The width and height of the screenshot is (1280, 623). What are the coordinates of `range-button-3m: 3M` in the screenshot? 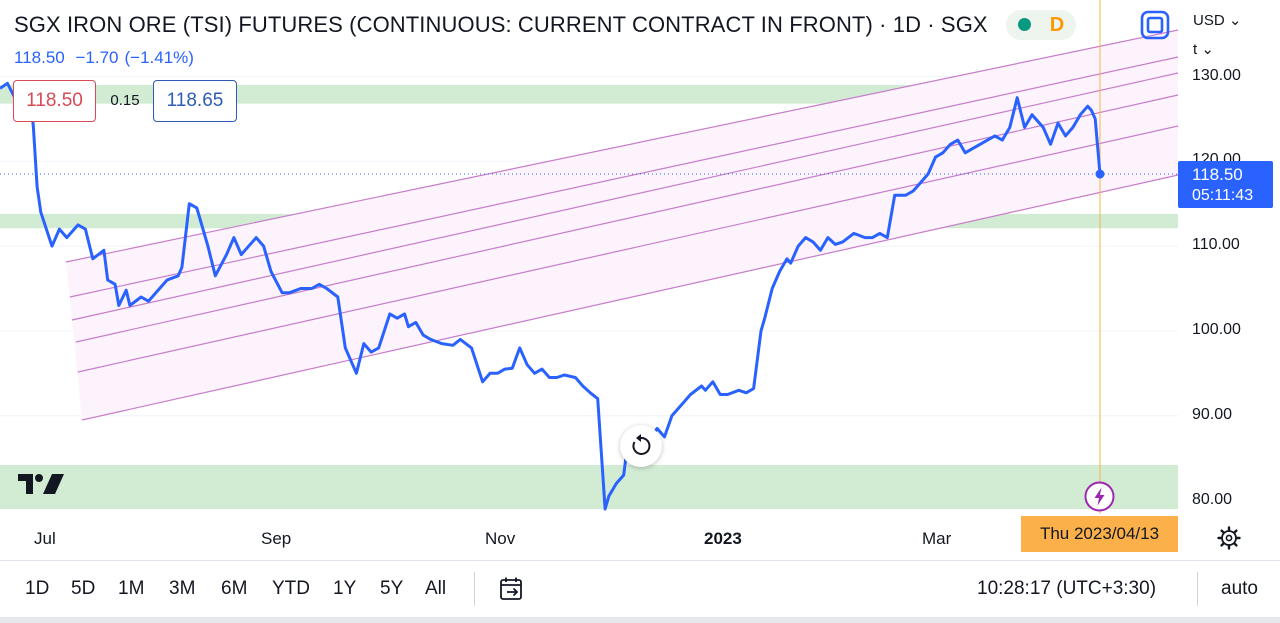 It's located at (182, 588).